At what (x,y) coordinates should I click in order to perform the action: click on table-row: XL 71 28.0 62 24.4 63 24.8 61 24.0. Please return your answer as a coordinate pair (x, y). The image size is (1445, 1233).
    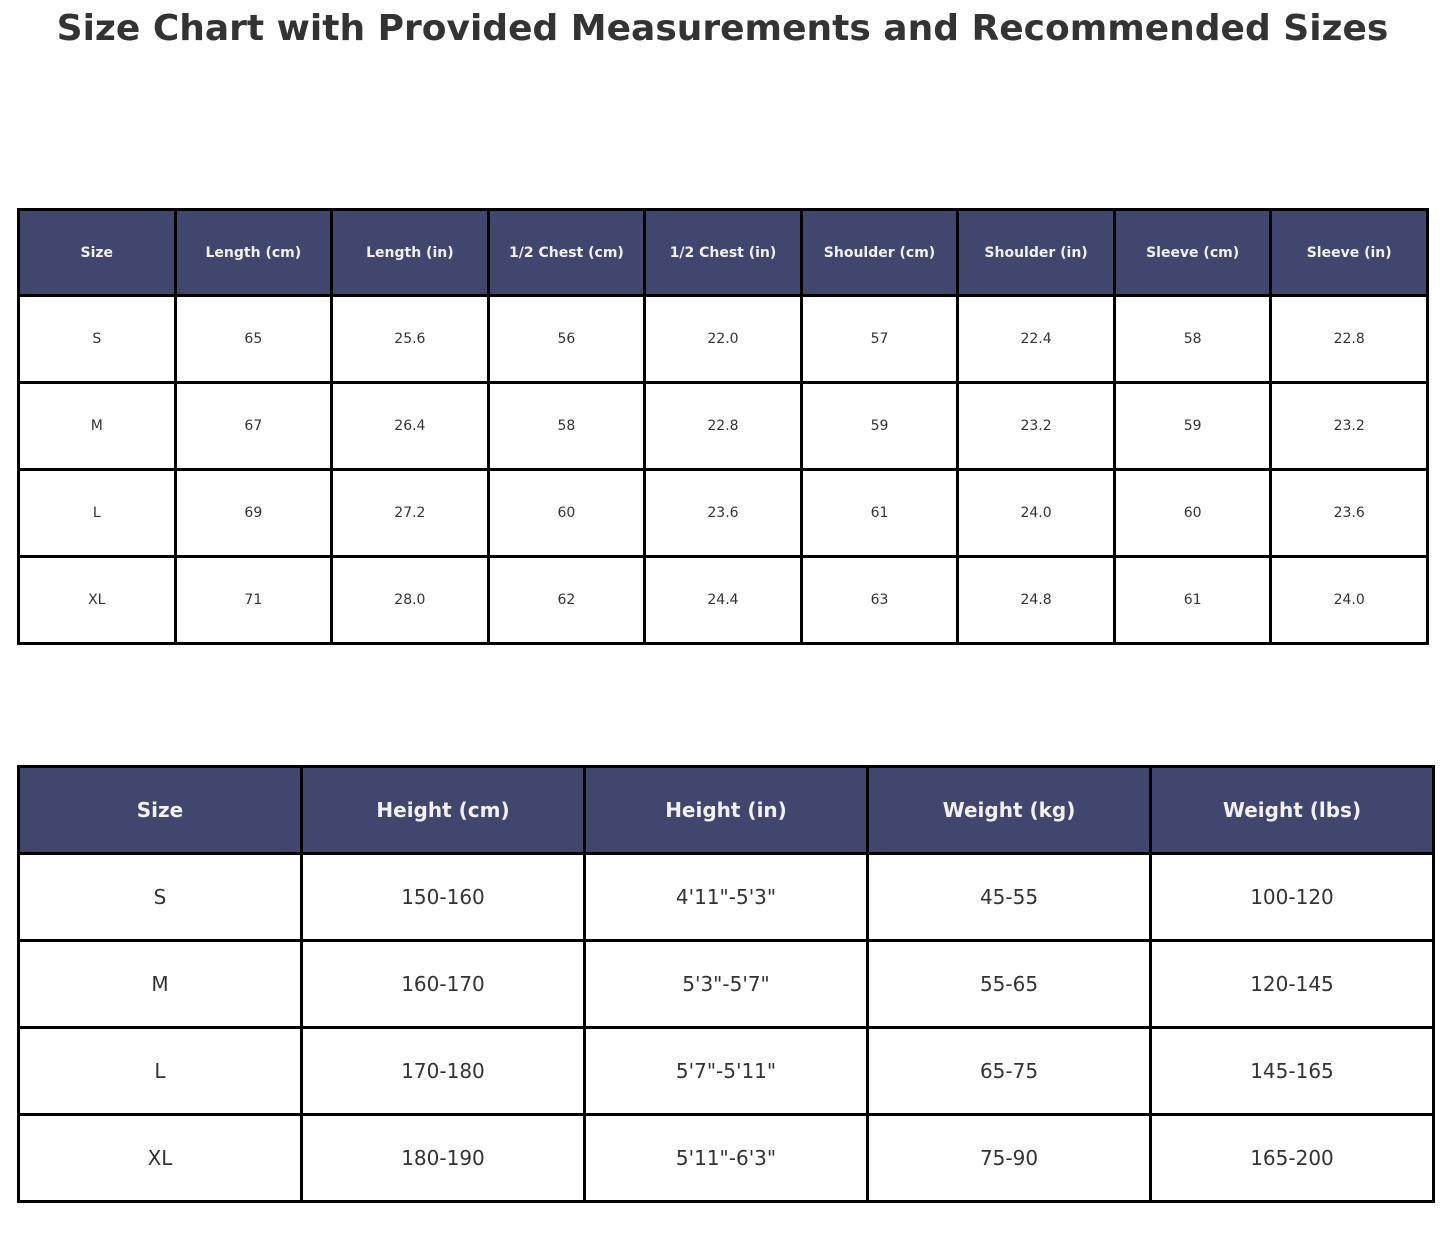
    Looking at the image, I should click on (723, 600).